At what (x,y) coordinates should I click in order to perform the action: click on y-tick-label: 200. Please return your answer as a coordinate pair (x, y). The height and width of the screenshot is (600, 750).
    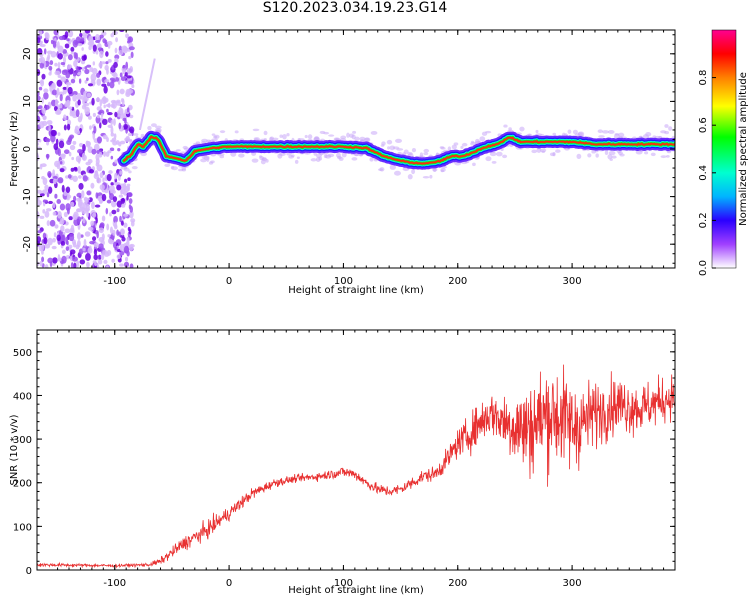
    Looking at the image, I should click on (22, 484).